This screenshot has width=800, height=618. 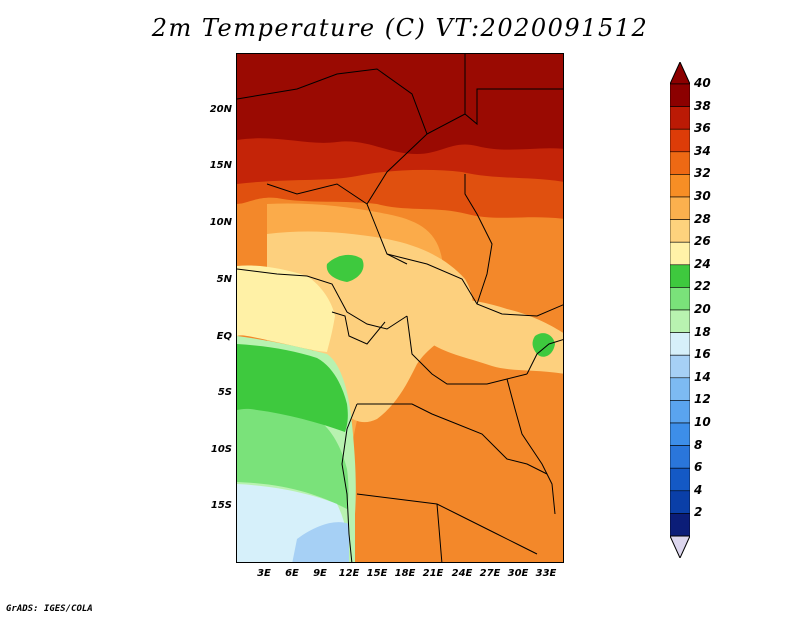 I want to click on green-patch-cameroon, so click(x=345, y=268).